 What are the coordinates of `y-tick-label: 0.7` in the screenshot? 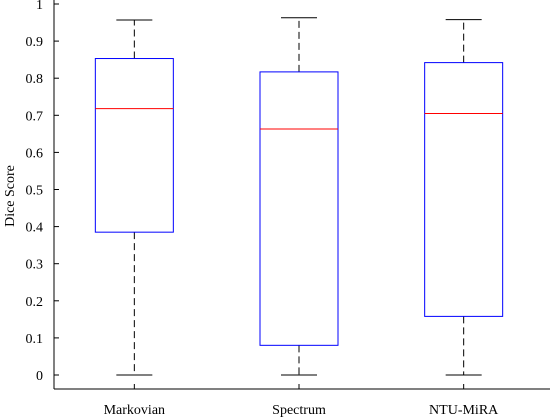 It's located at (35, 116).